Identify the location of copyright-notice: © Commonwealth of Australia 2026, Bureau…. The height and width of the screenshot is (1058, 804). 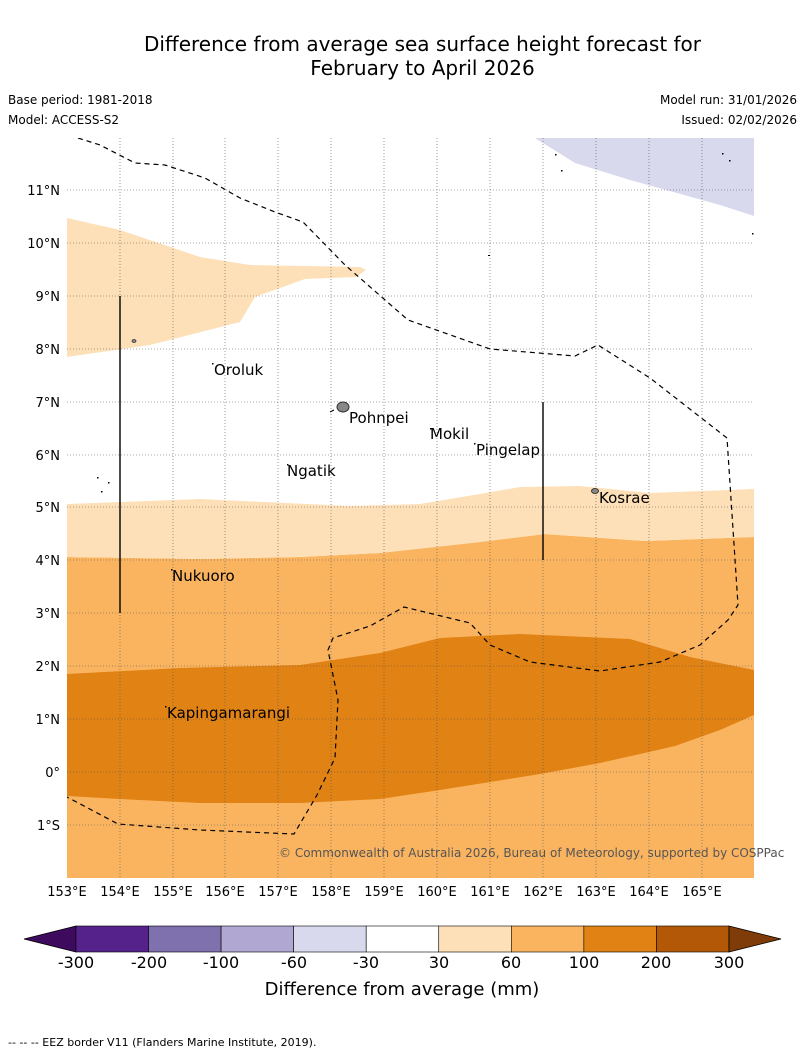
(531, 853).